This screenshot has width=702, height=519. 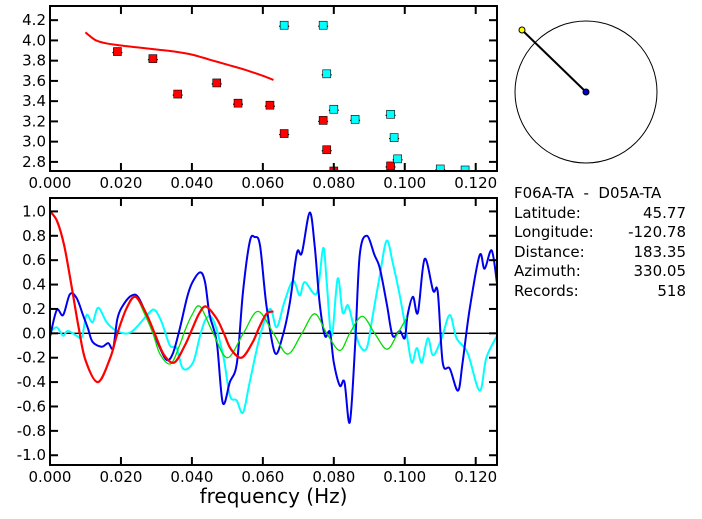 What do you see at coordinates (664, 212) in the screenshot?
I see `info-value: 45.77` at bounding box center [664, 212].